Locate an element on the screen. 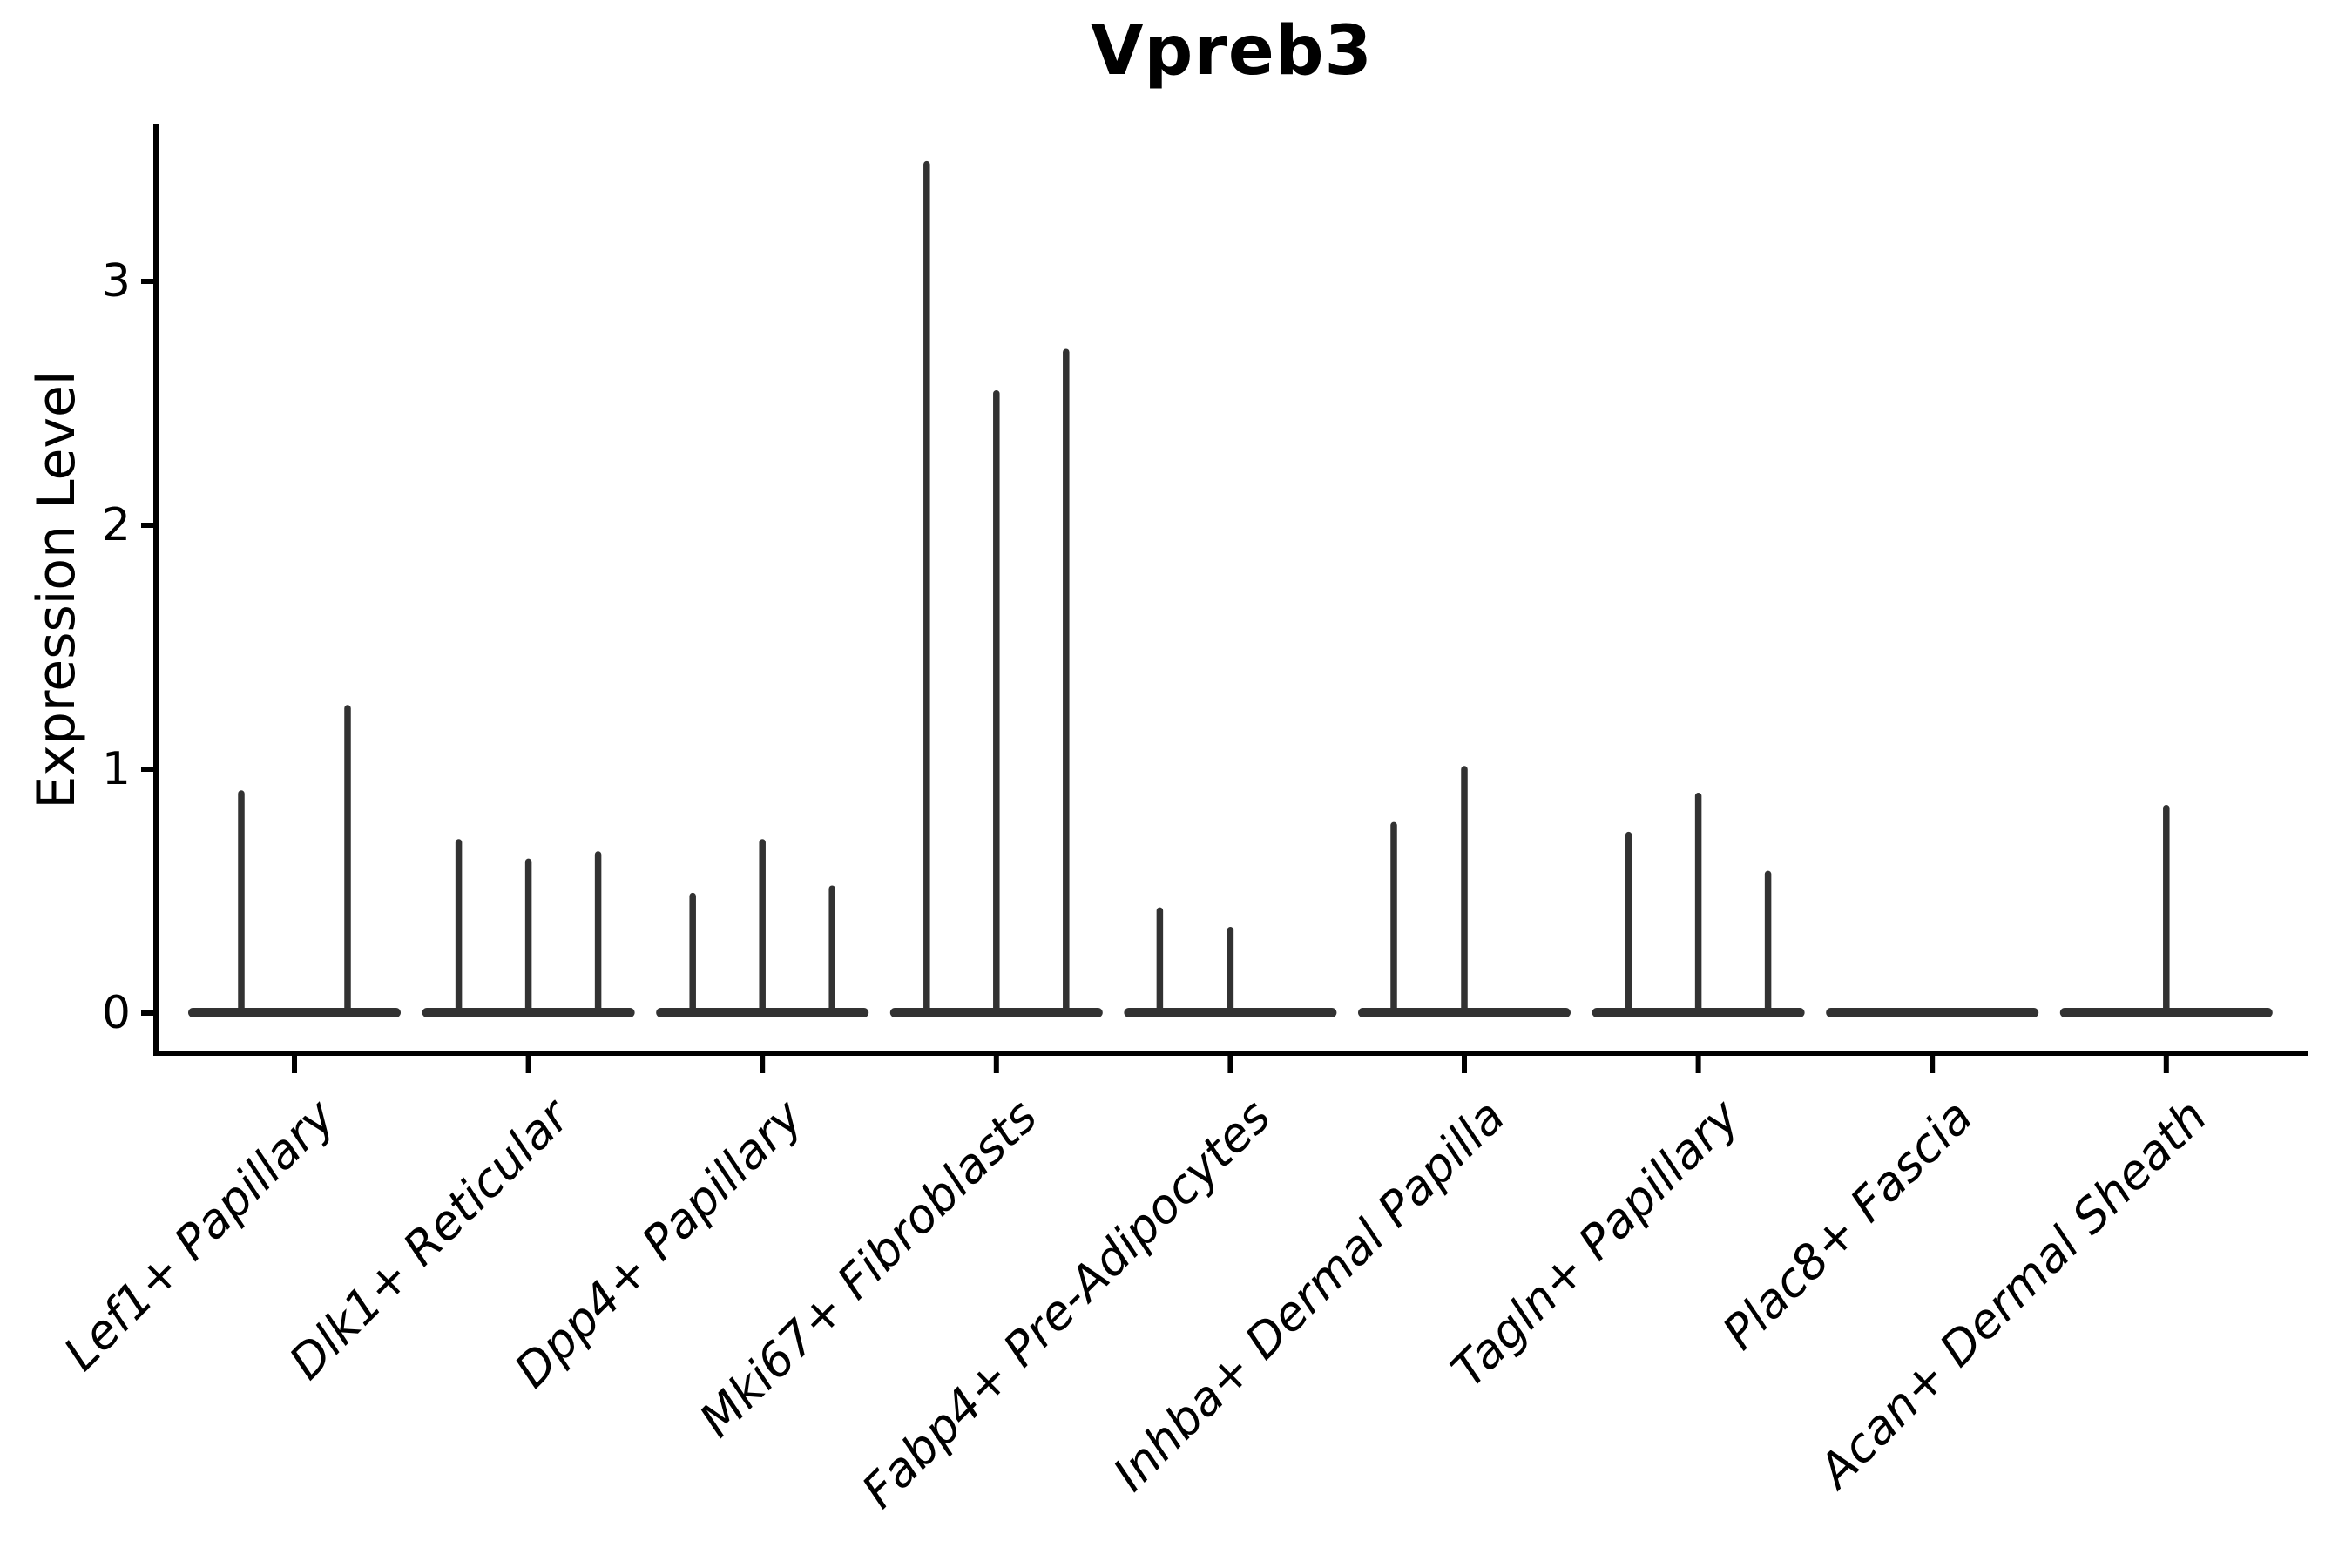 Image resolution: width=2352 pixels, height=1568 pixels. y-tick-label-1: 1 is located at coordinates (116, 769).